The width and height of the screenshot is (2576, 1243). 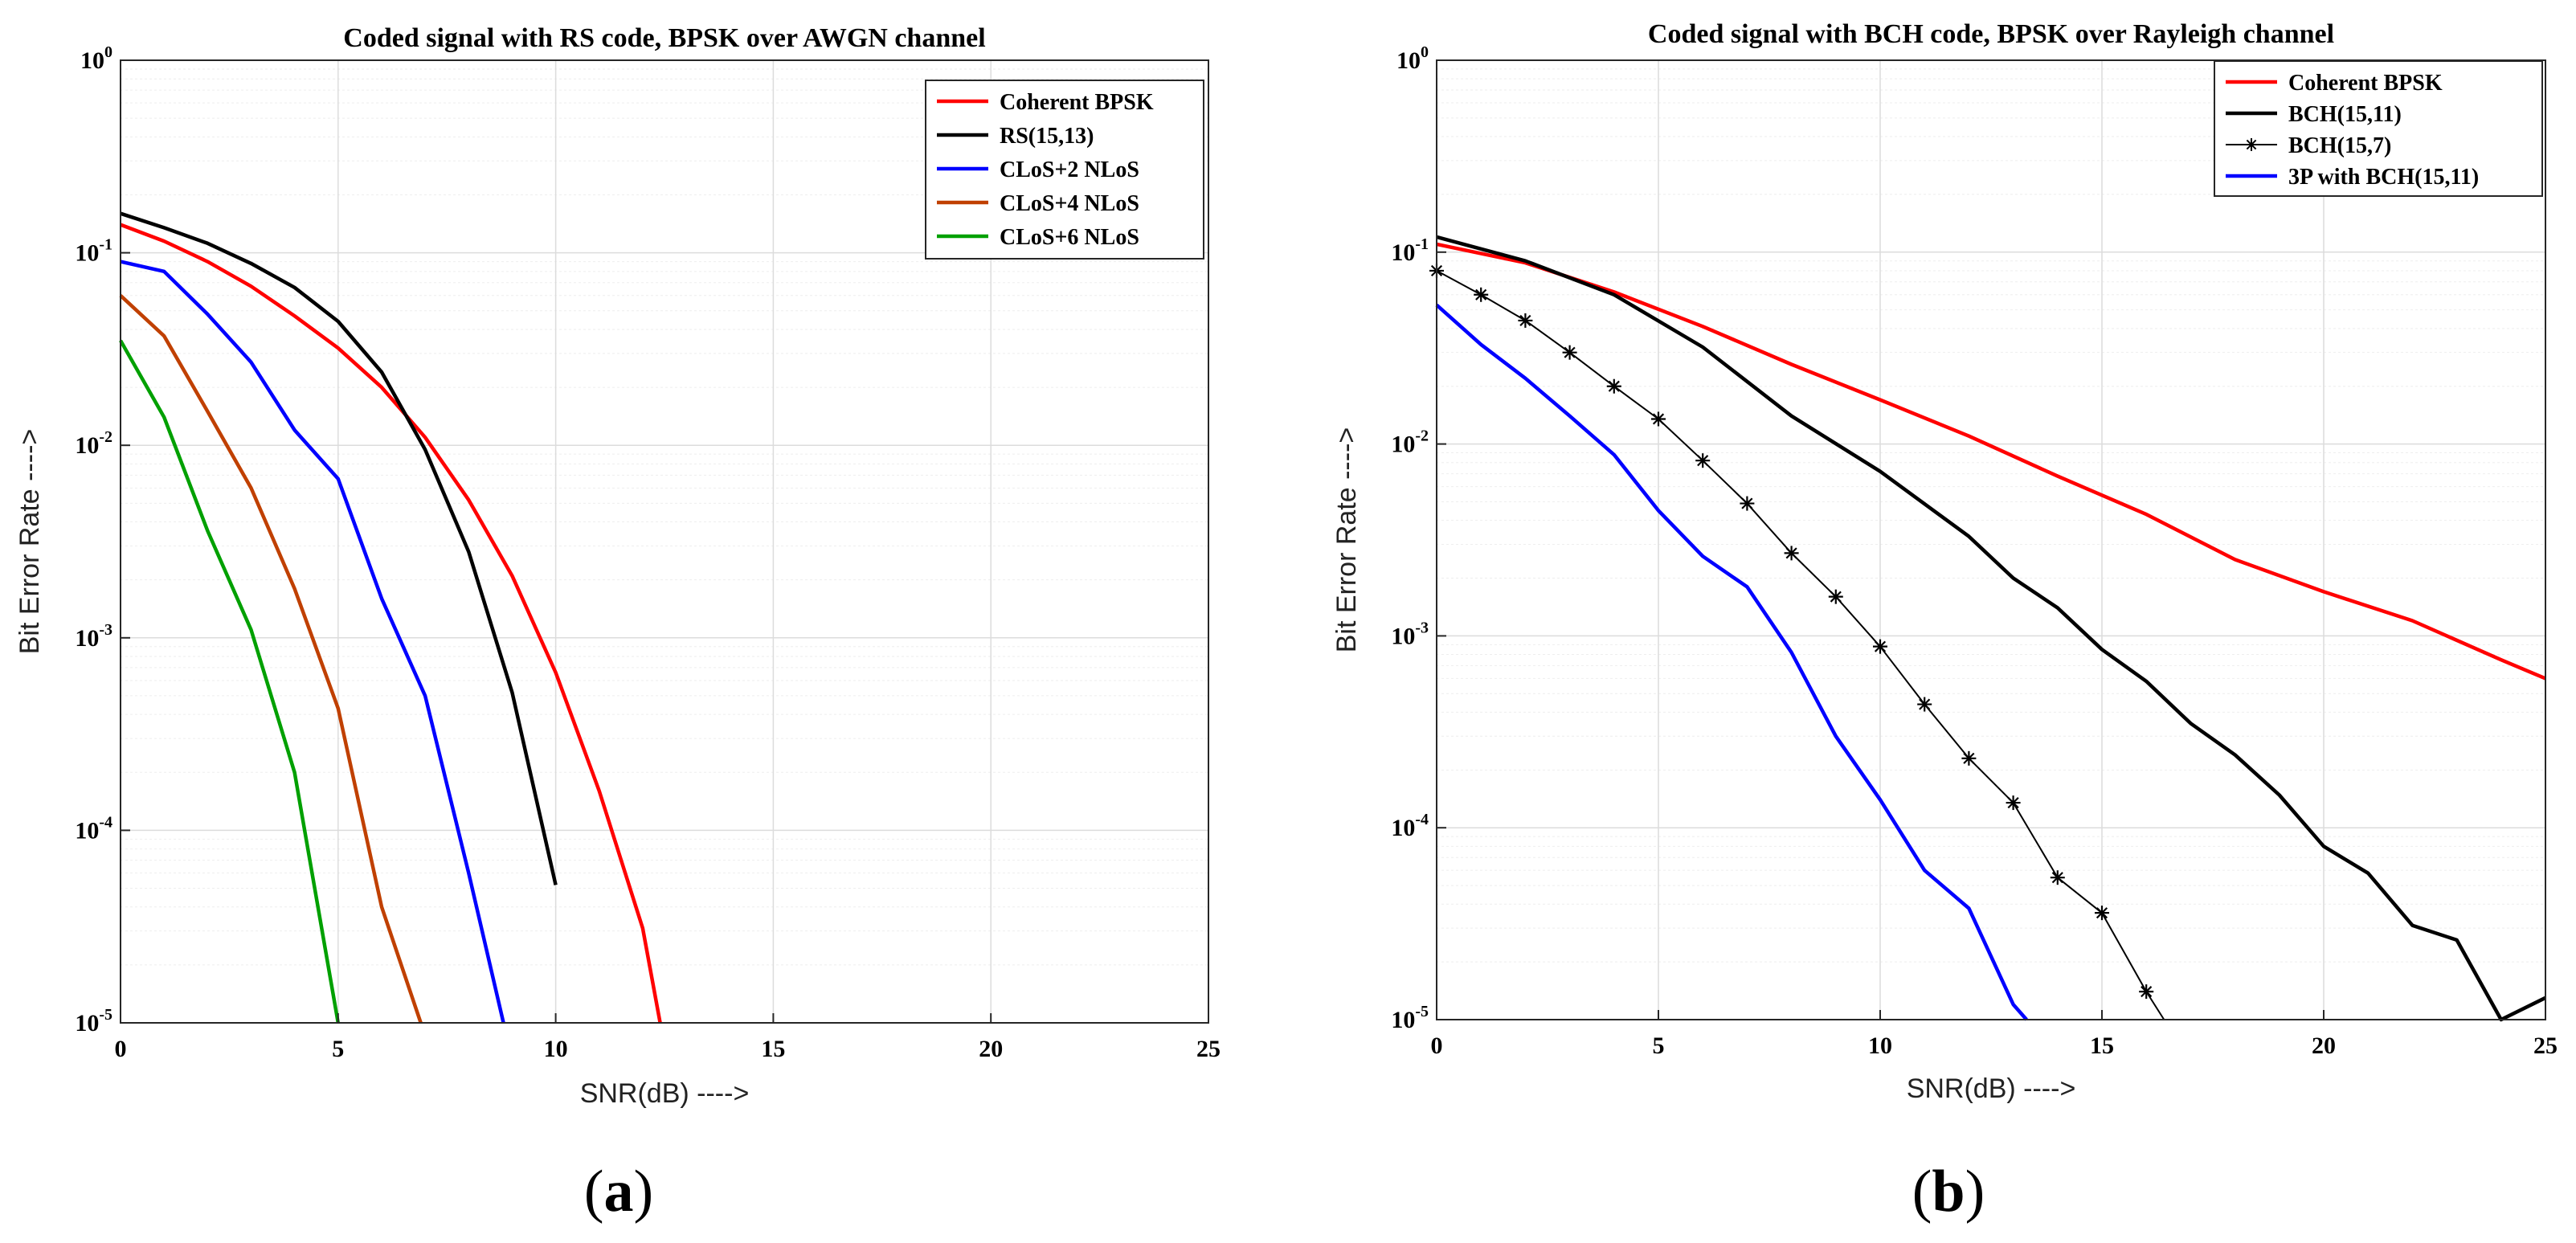 What do you see at coordinates (1410, 442) in the screenshot?
I see `chart-b-y-tick-label: 10⁻²` at bounding box center [1410, 442].